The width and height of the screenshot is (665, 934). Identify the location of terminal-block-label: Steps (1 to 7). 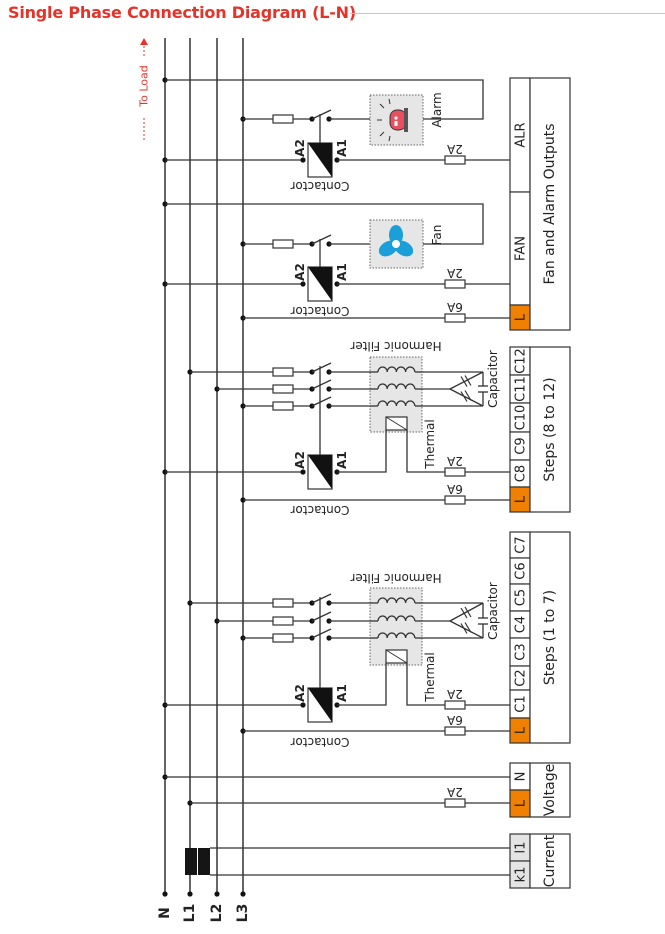
(550, 637).